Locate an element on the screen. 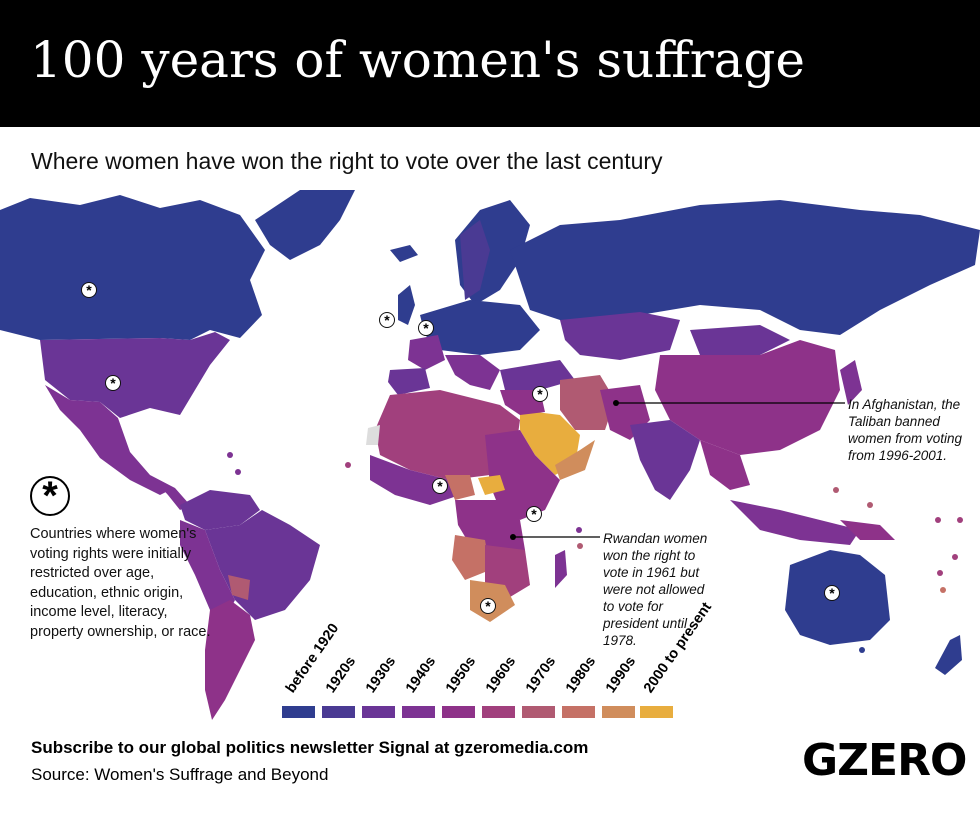 This screenshot has width=980, height=818. legend-swatch-1920s is located at coordinates (338, 712).